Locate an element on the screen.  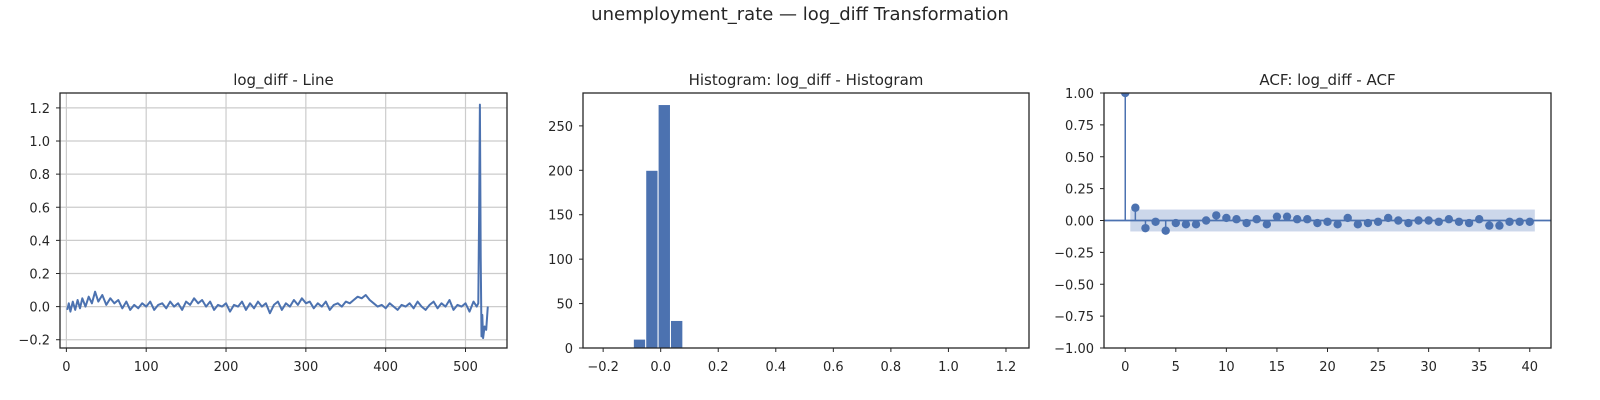
subplot-title: ACF: log_diff - ACF is located at coordinates (1327, 80).